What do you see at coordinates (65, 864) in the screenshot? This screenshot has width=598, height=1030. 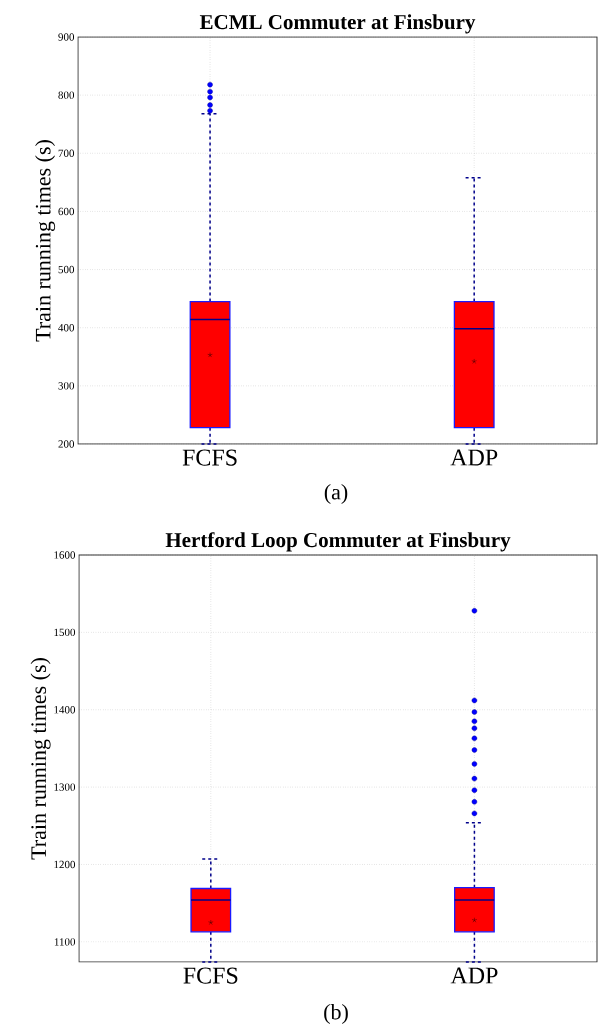 I see `y-tick-label: 1200` at bounding box center [65, 864].